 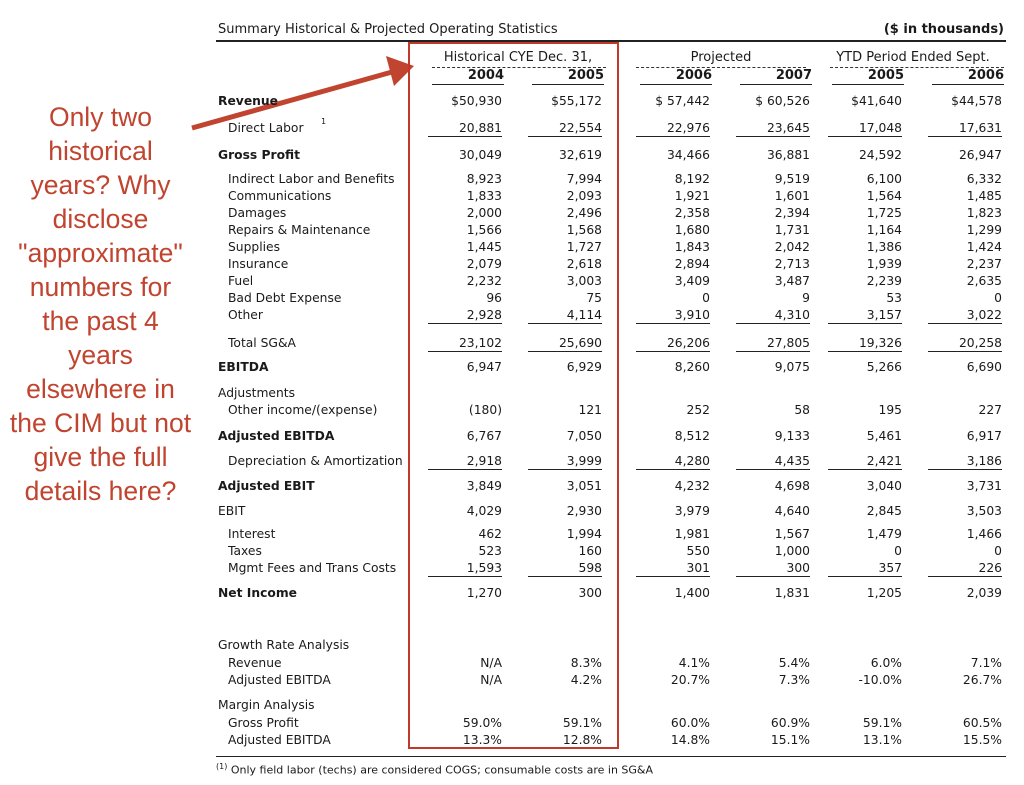 I want to click on cell-value: 60.0%, so click(x=690, y=723).